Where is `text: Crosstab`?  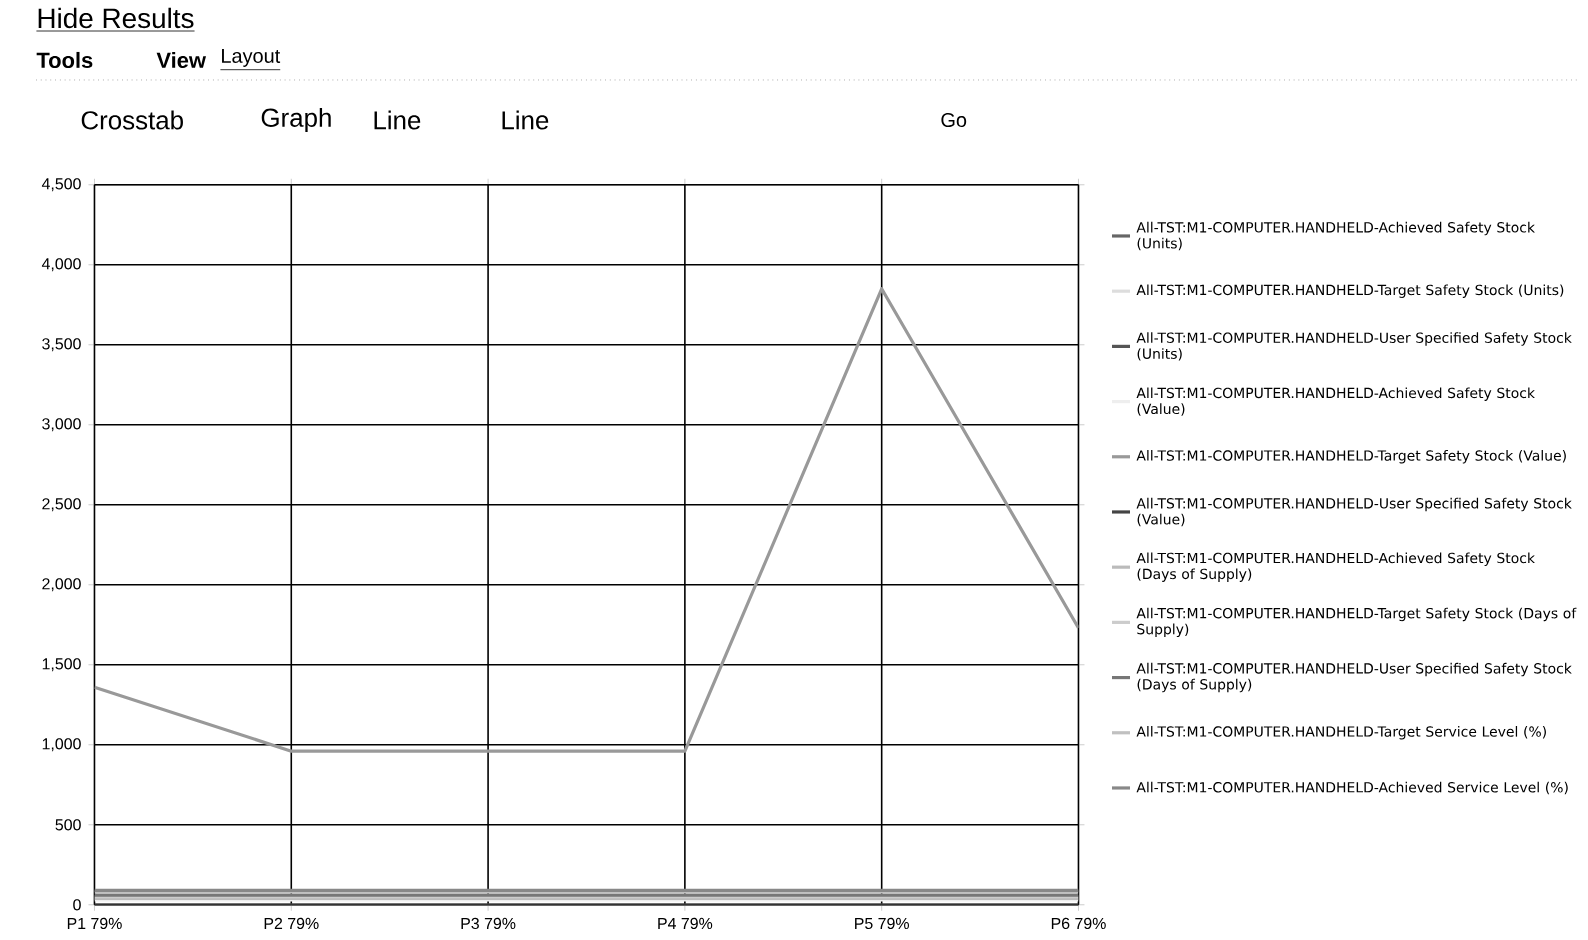
text: Crosstab is located at coordinates (132, 120).